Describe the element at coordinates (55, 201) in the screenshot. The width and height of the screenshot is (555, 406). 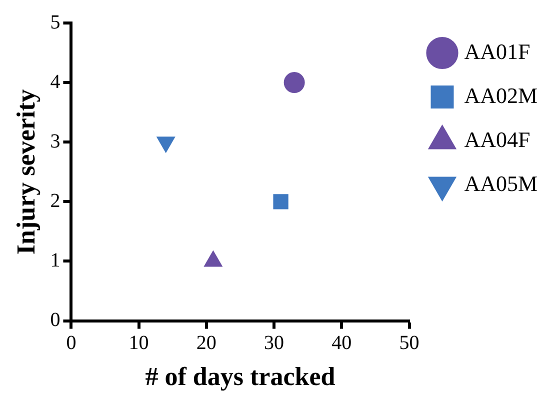
I see `y-tick-label: 2` at that location.